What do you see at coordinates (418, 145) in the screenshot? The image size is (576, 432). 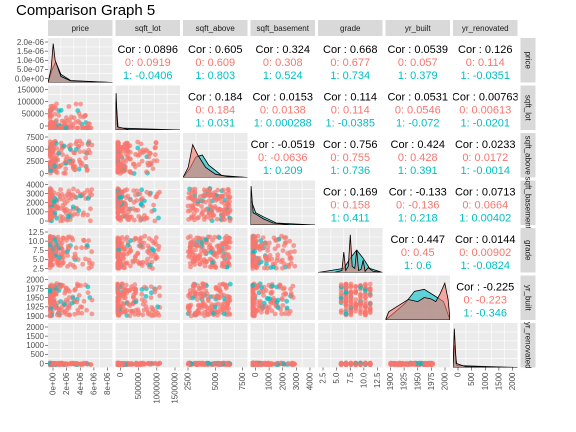 I see `cor-overall: Cor : 0.424` at bounding box center [418, 145].